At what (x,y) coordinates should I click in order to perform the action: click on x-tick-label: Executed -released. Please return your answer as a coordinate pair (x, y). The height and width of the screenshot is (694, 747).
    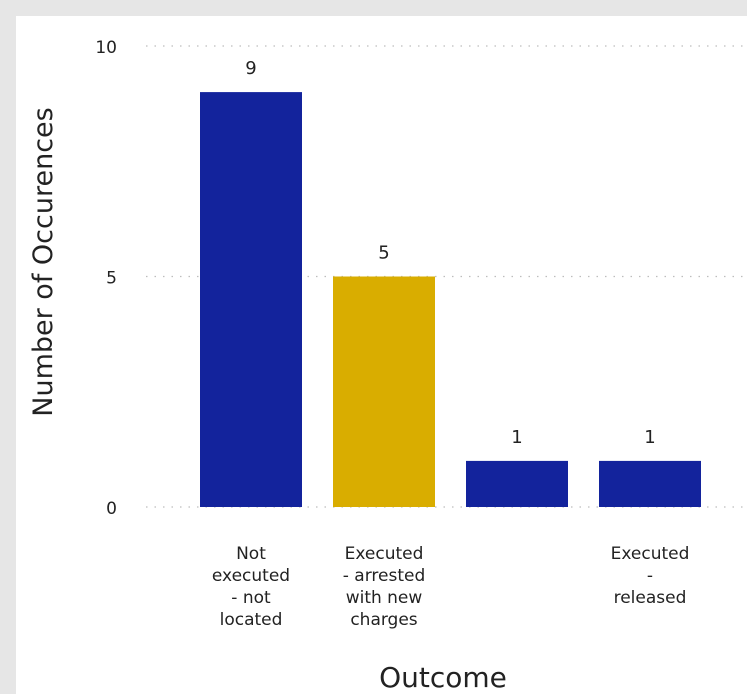
    Looking at the image, I should click on (650, 576).